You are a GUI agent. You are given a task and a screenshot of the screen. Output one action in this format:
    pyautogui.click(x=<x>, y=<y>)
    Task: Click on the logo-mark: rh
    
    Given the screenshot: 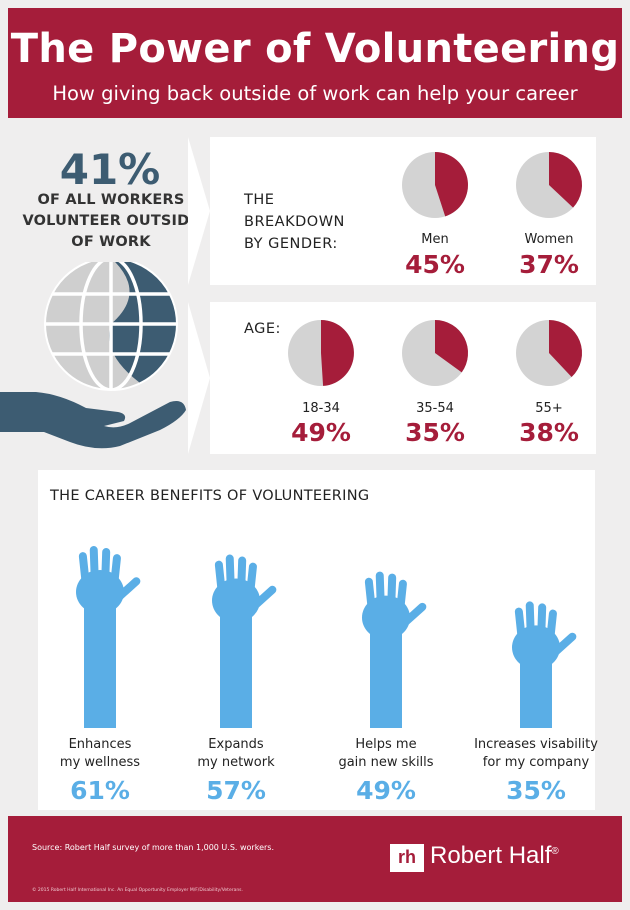 What is the action you would take?
    pyautogui.click(x=407, y=858)
    